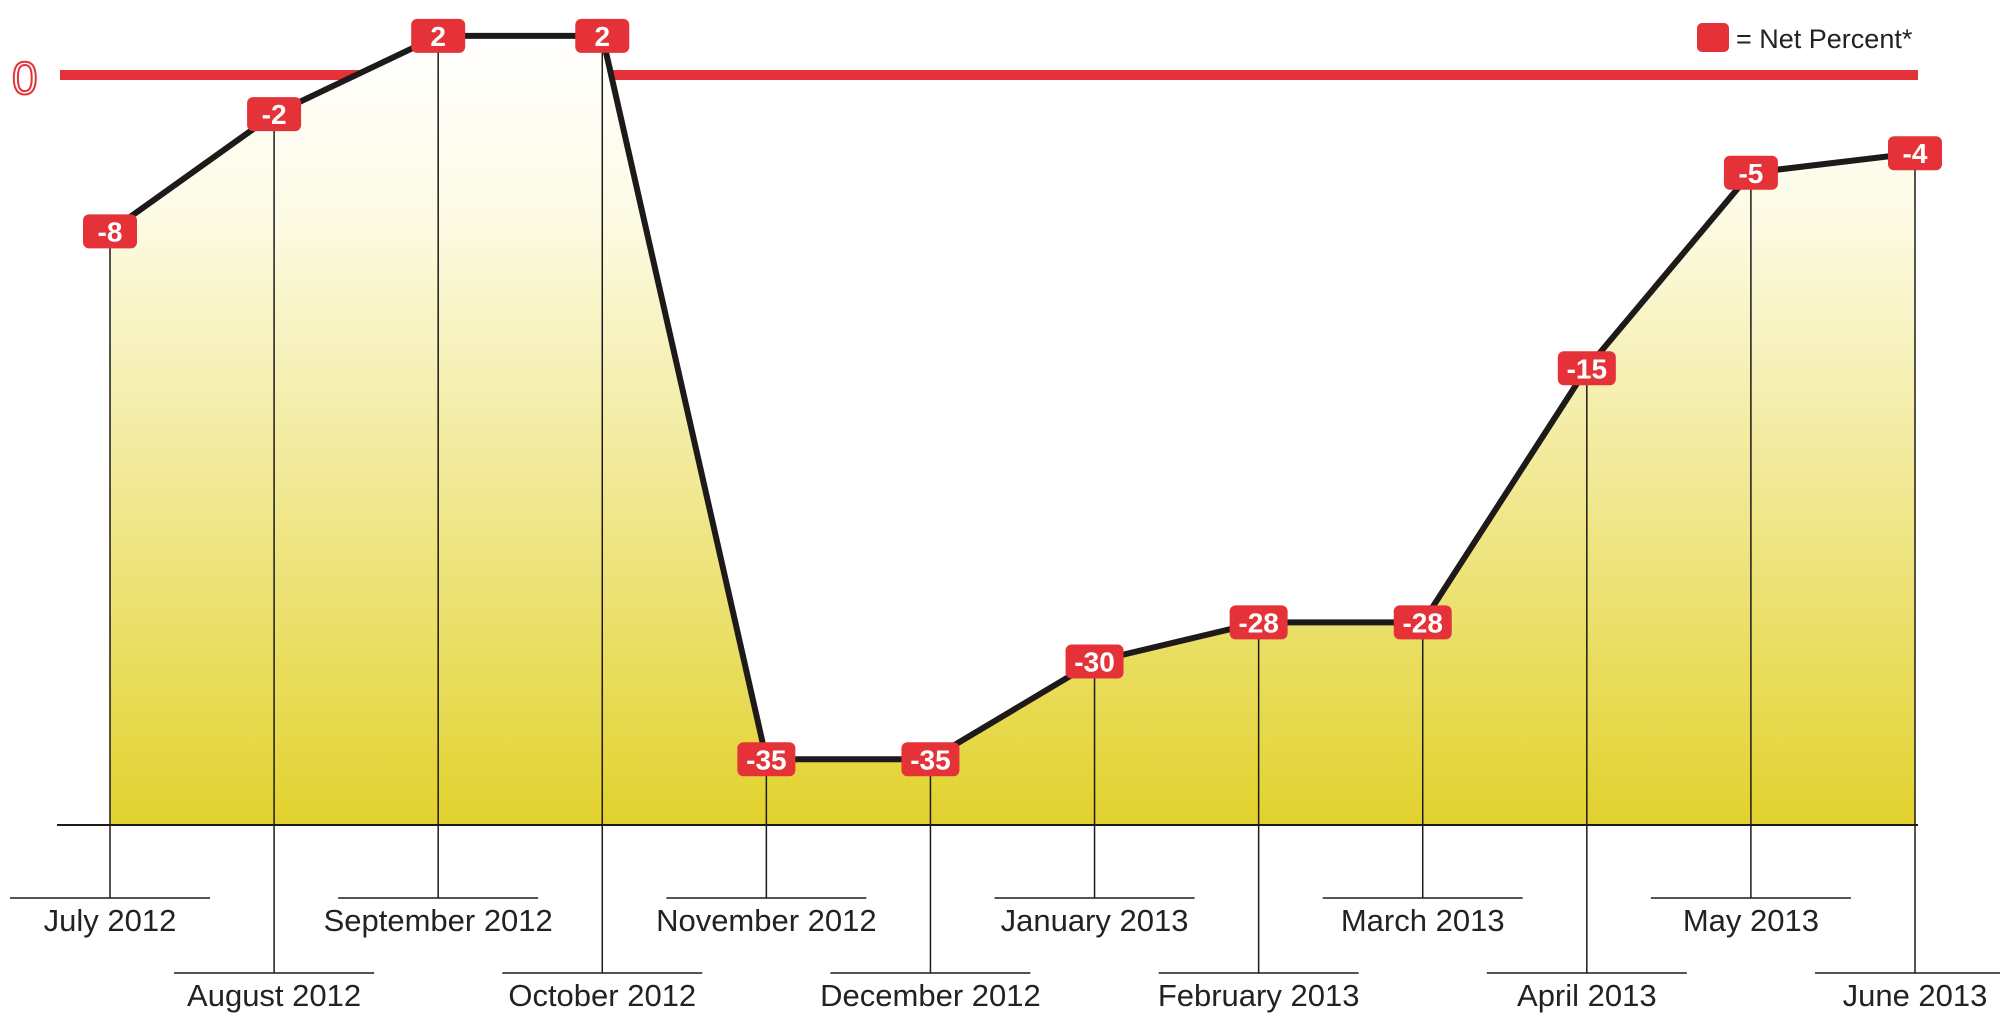 The height and width of the screenshot is (1035, 2000). I want to click on data-marker: -30, so click(1094, 661).